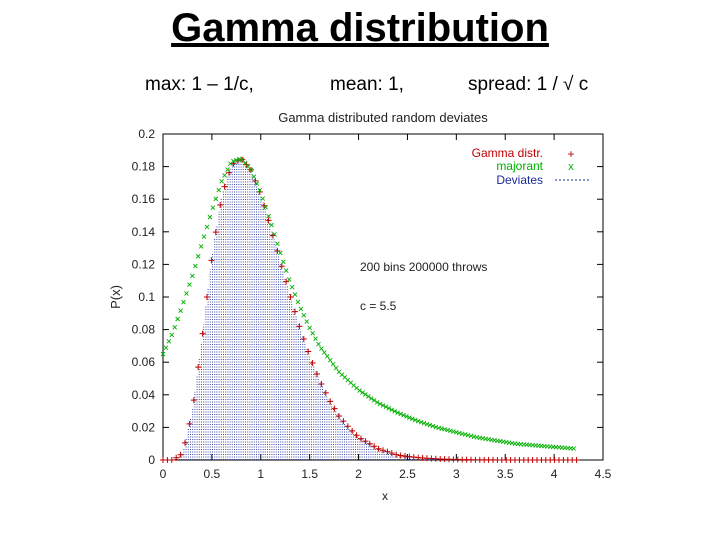  I want to click on x-tick-label: 0, so click(163, 474).